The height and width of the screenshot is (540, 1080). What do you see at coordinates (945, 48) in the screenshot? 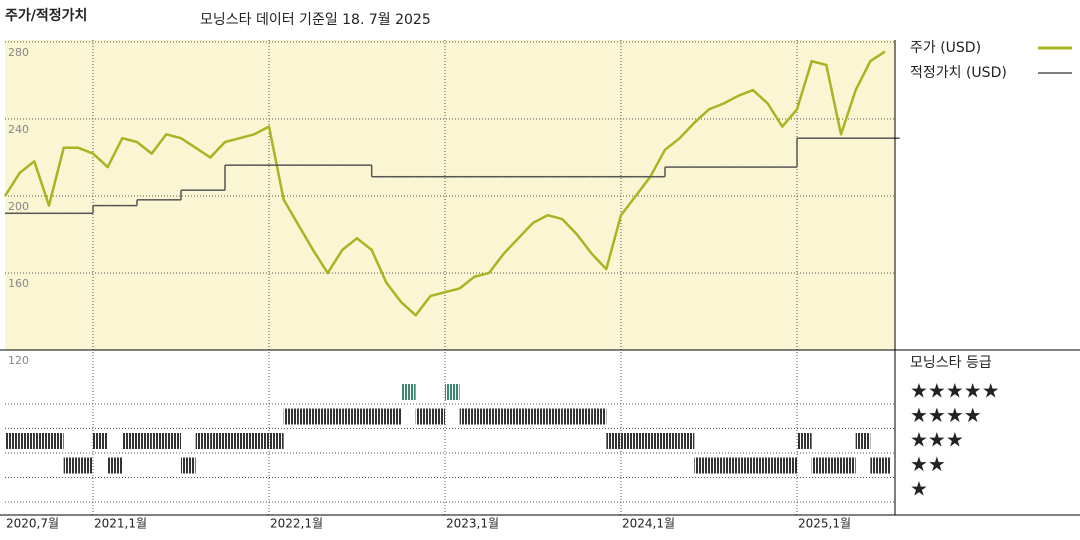
I see `legend-label: 주가 (USD)` at bounding box center [945, 48].